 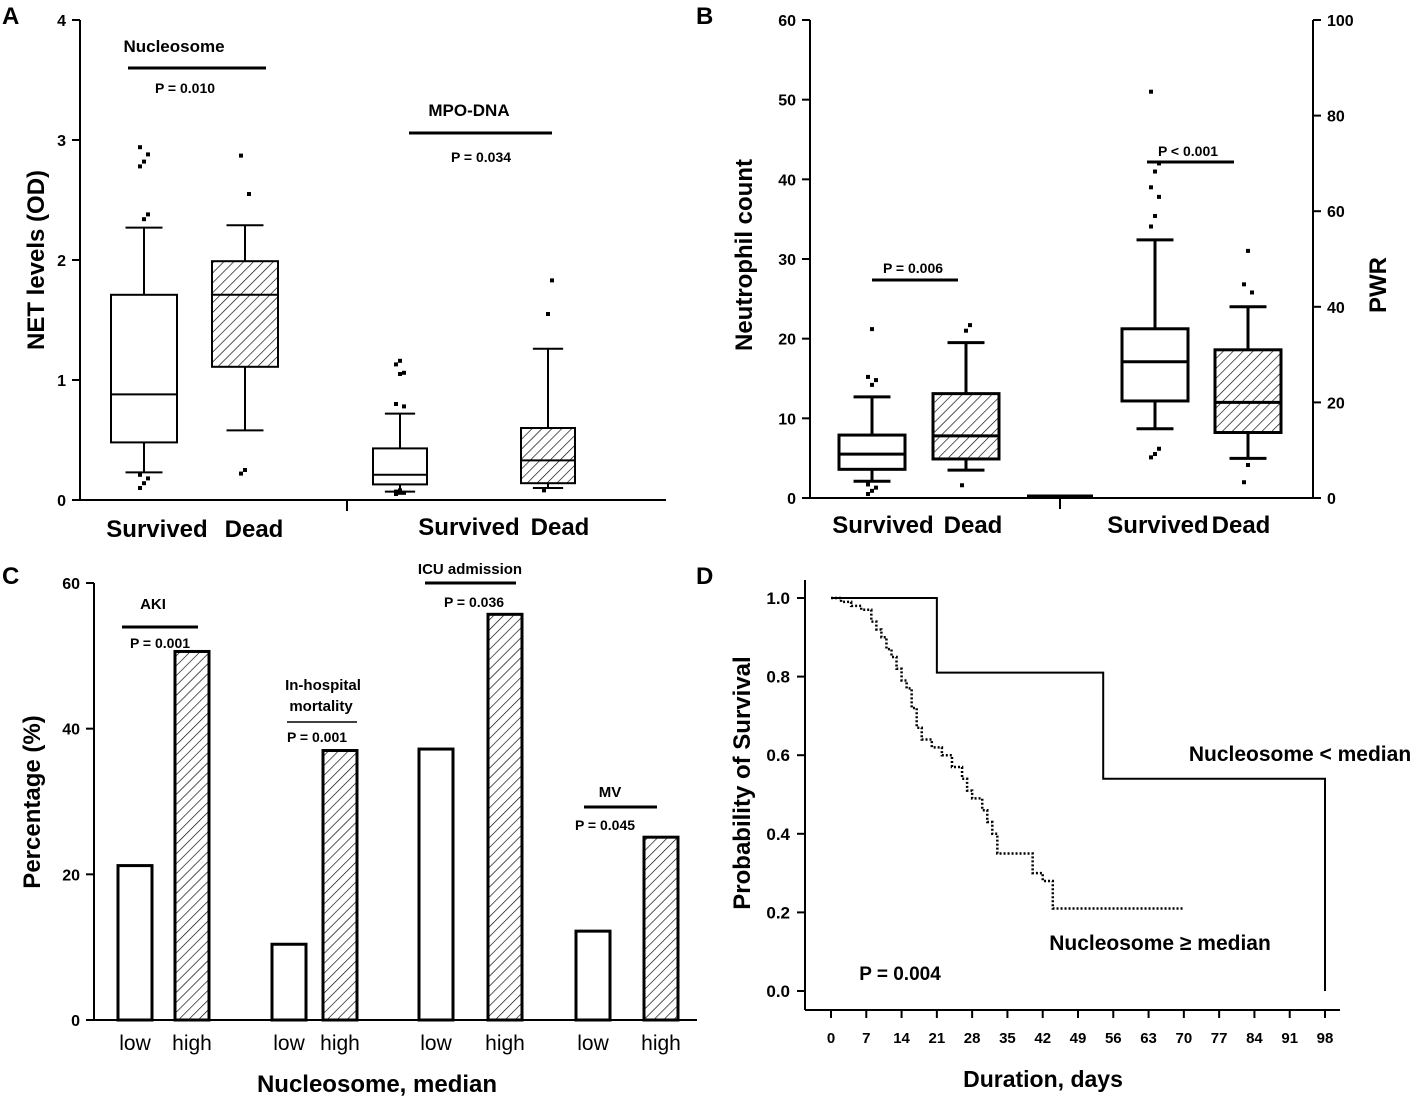 What do you see at coordinates (192, 1043) in the screenshot?
I see `panel-c-group-1-xtick-high: high` at bounding box center [192, 1043].